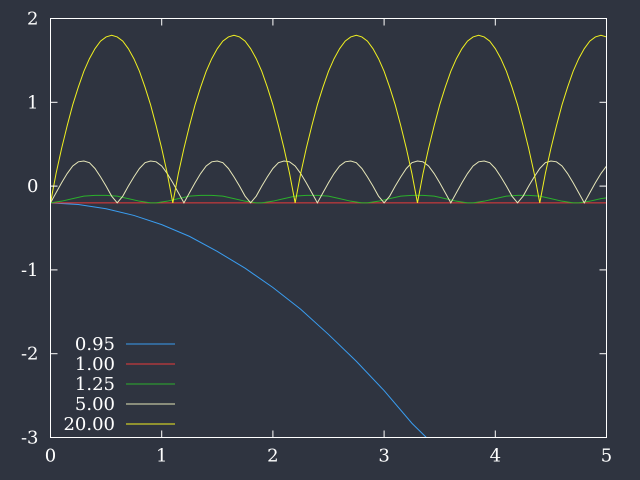 The image size is (640, 480). I want to click on y-tick-label: 0, so click(32, 186).